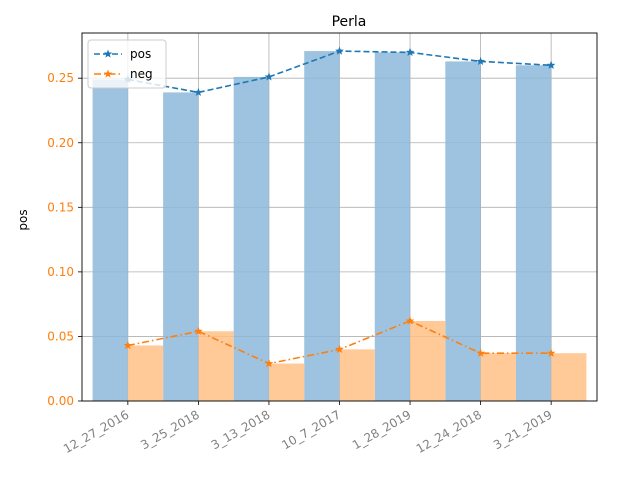 The height and width of the screenshot is (480, 640). What do you see at coordinates (60, 78) in the screenshot?
I see `y-tick-label: 0.25` at bounding box center [60, 78].